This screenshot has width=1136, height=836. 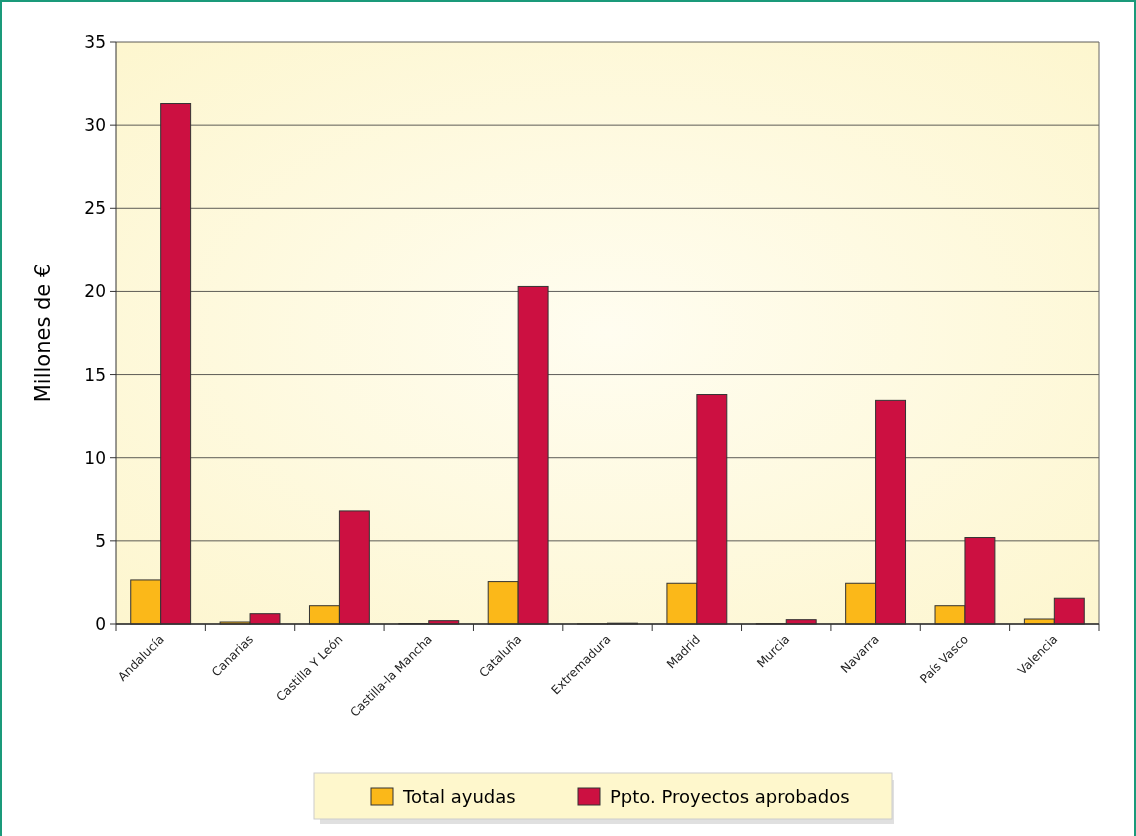 I want to click on y-tick-label: 20, so click(x=95, y=291).